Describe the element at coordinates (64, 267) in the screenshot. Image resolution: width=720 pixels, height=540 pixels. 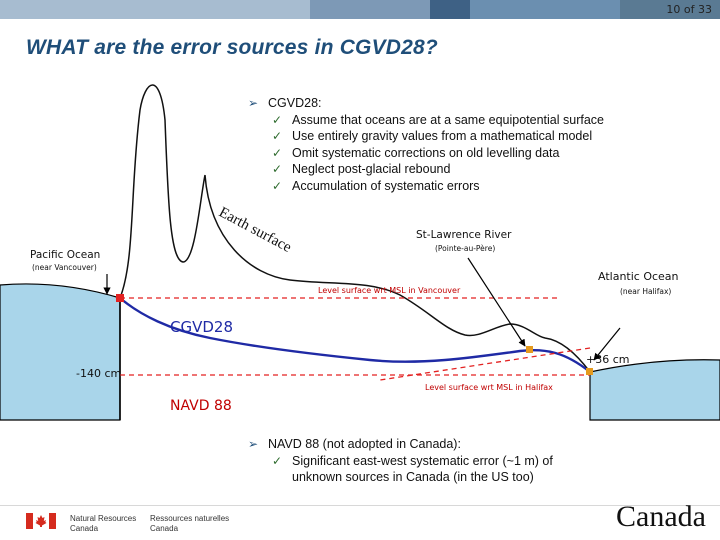
I see `pacific-note: (near Vancouver)` at that location.